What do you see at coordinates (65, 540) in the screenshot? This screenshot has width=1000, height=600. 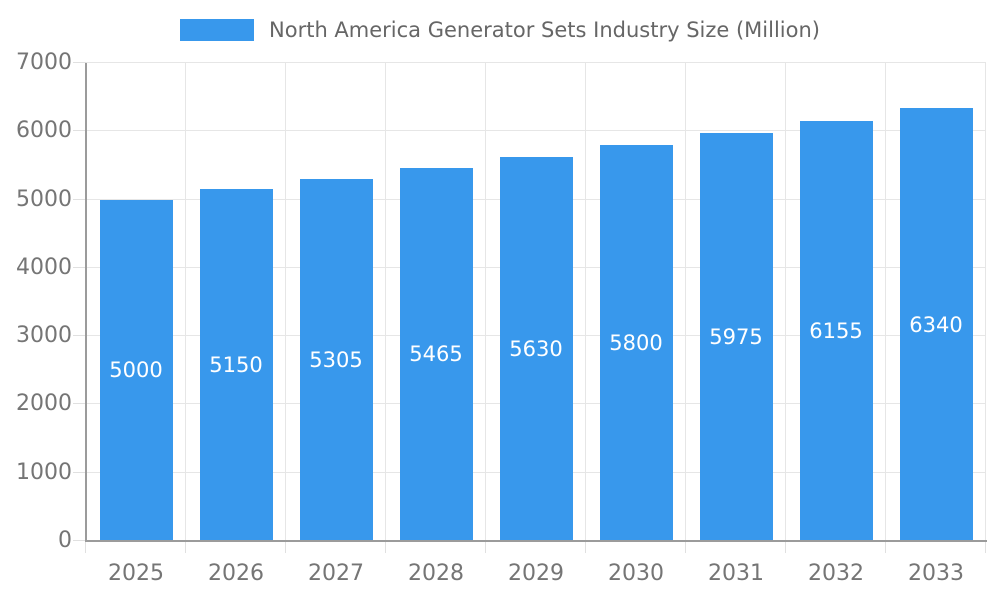 I see `y-axis-label: 0` at bounding box center [65, 540].